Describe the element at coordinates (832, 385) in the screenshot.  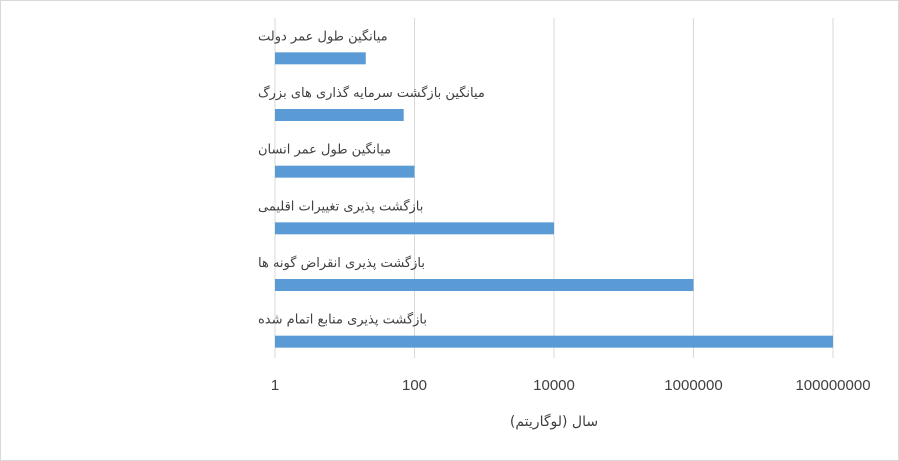
I see `x-tick-label-4: 100000000` at that location.